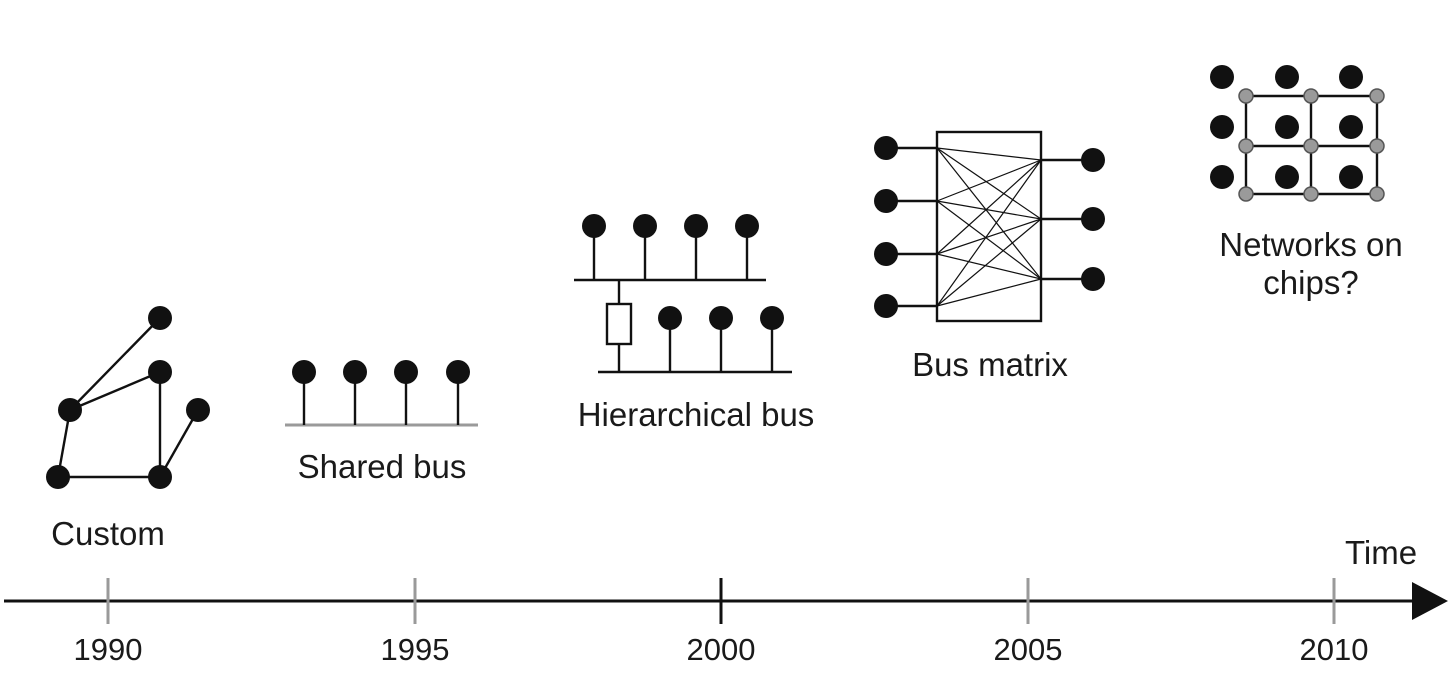 Image resolution: width=1455 pixels, height=688 pixels. What do you see at coordinates (726, 601) in the screenshot?
I see `timeline-axis` at bounding box center [726, 601].